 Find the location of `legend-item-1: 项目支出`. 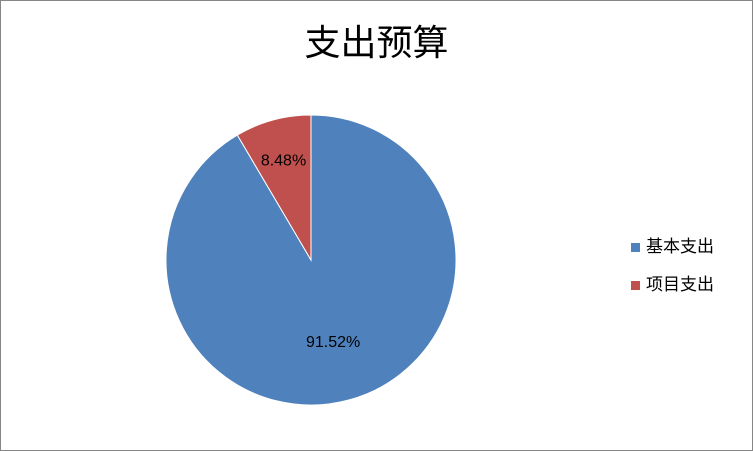

legend-item-1: 项目支出 is located at coordinates (672, 282).